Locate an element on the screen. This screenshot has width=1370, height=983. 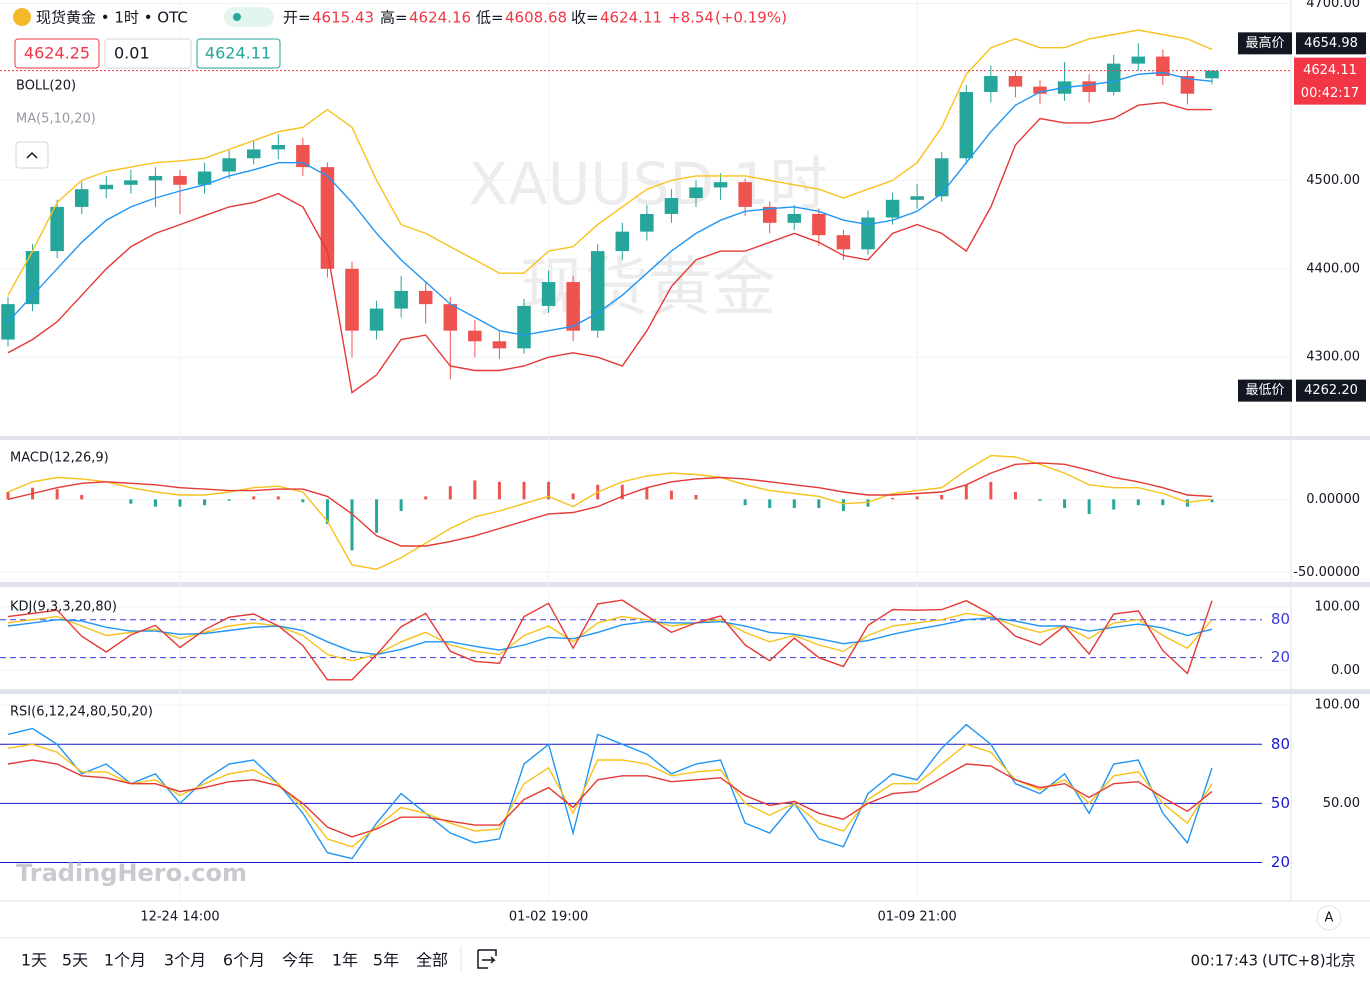
qty-box is located at coordinates (148, 53).